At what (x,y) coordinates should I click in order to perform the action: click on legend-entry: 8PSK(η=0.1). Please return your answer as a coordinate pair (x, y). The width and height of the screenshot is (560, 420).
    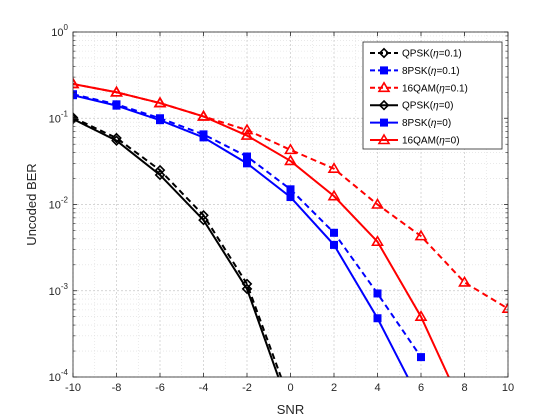
    Looking at the image, I should click on (415, 71).